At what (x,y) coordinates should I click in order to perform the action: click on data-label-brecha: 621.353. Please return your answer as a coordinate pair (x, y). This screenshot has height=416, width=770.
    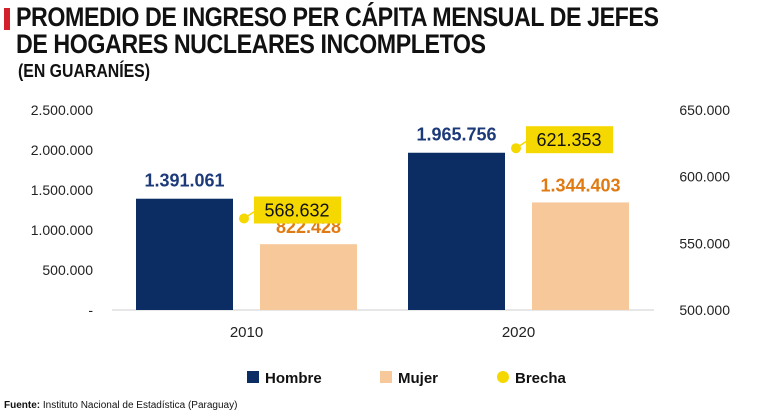
    Looking at the image, I should click on (568, 140).